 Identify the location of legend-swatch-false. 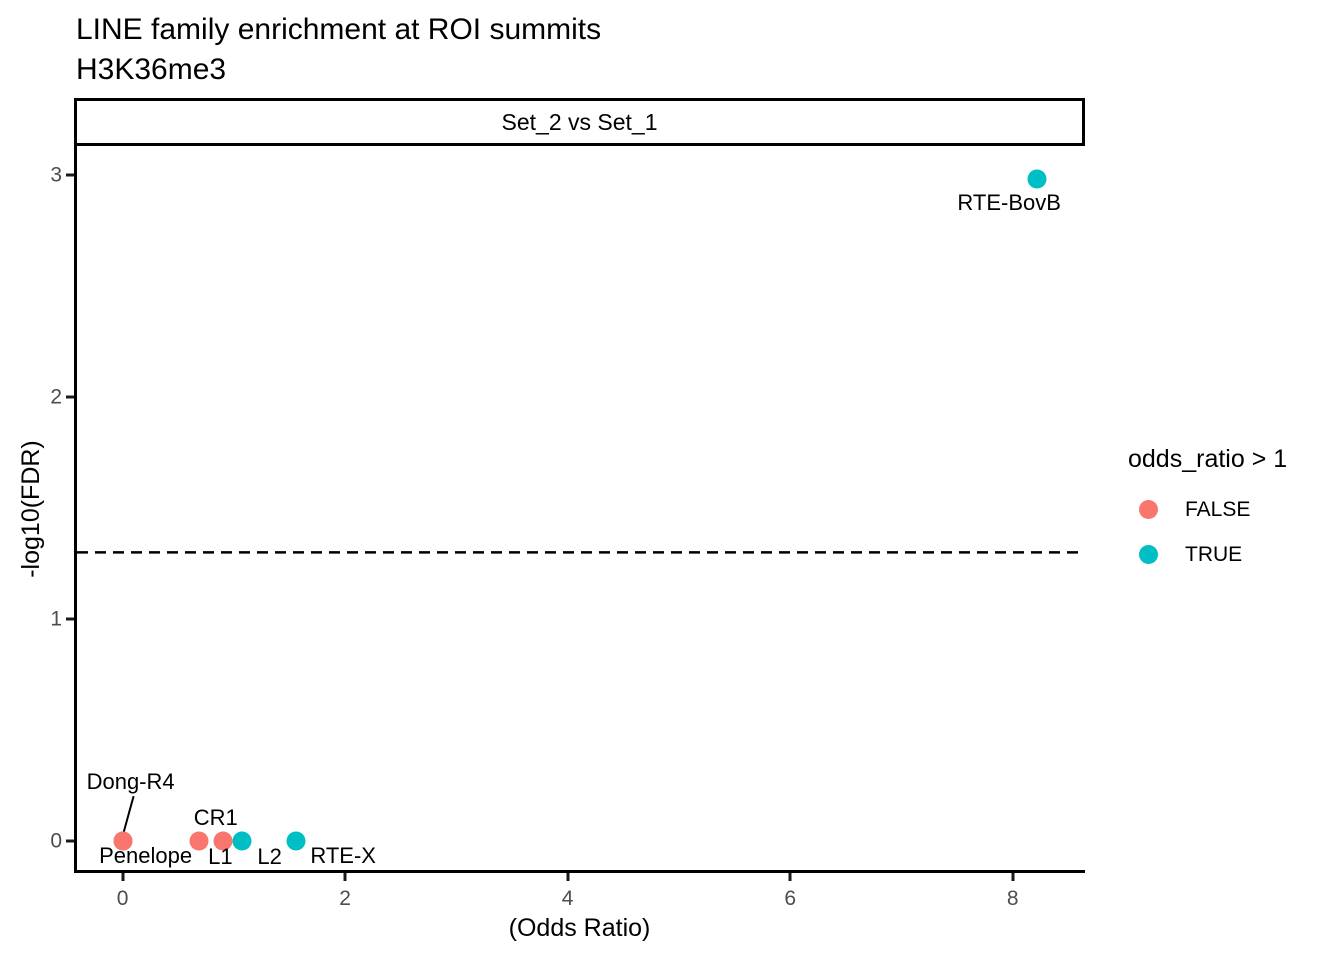
(1148, 509).